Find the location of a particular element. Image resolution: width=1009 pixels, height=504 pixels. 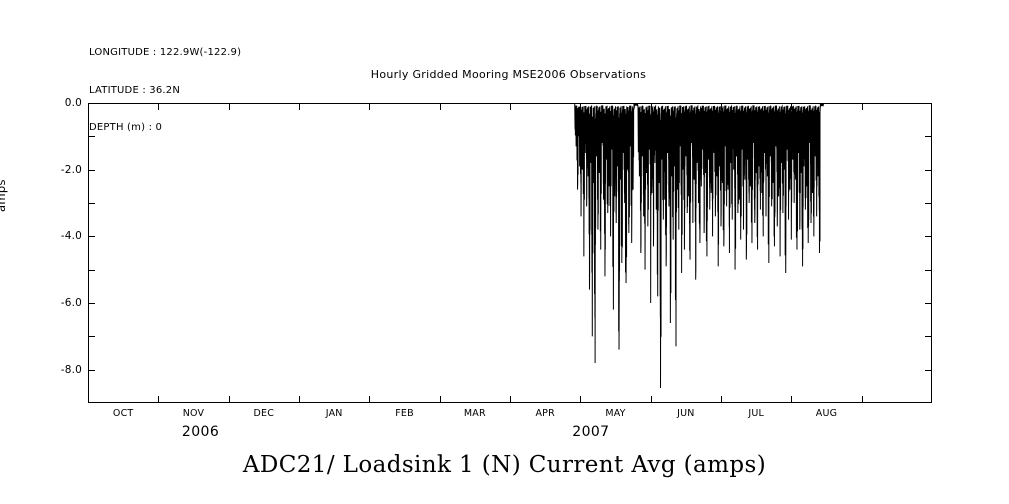

longitude-text: LONGITUDE : 122.9W(-122.9) is located at coordinates (165, 52).